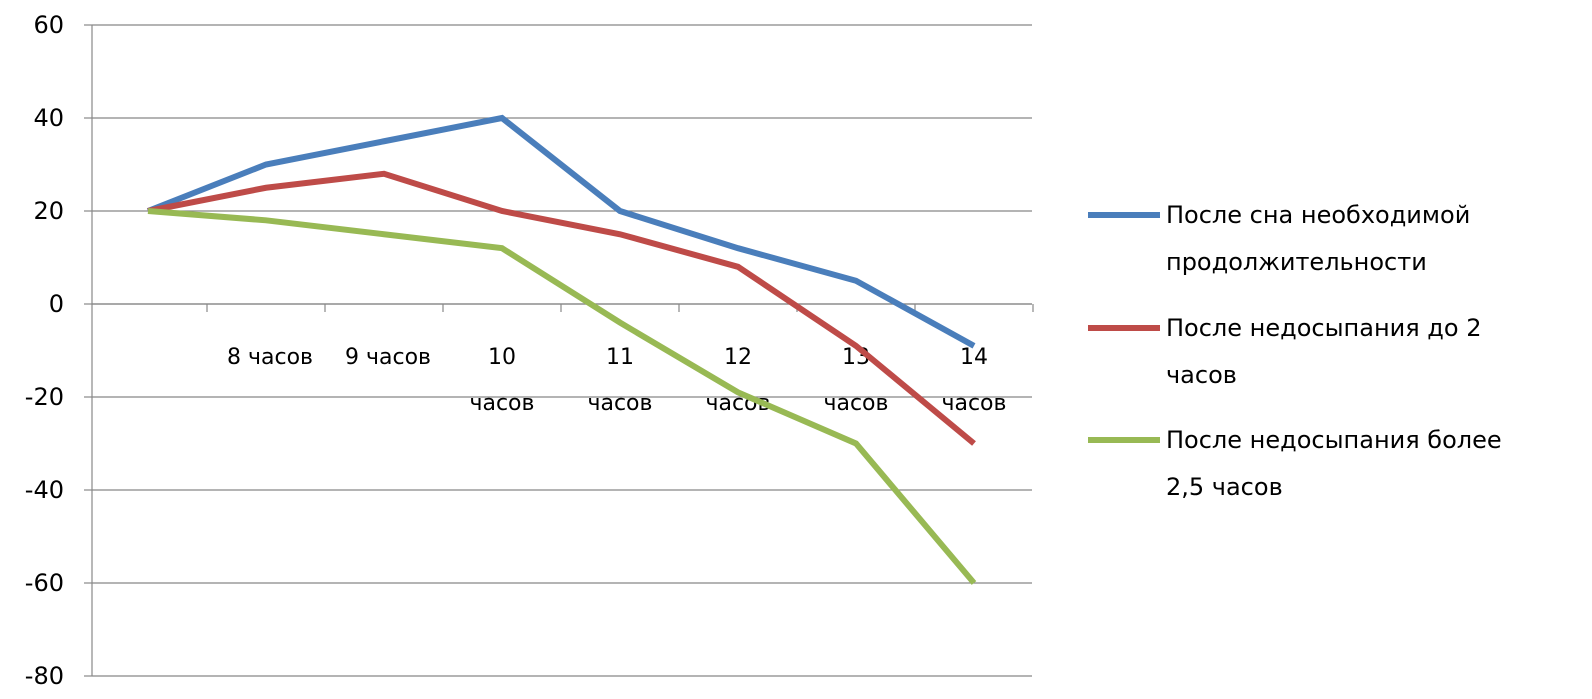 Image resolution: width=1592 pixels, height=699 pixels. What do you see at coordinates (44, 350) in the screenshot?
I see `y-axis-tick-labels: 60 40 20 0 -20 -40 -60 -80` at bounding box center [44, 350].